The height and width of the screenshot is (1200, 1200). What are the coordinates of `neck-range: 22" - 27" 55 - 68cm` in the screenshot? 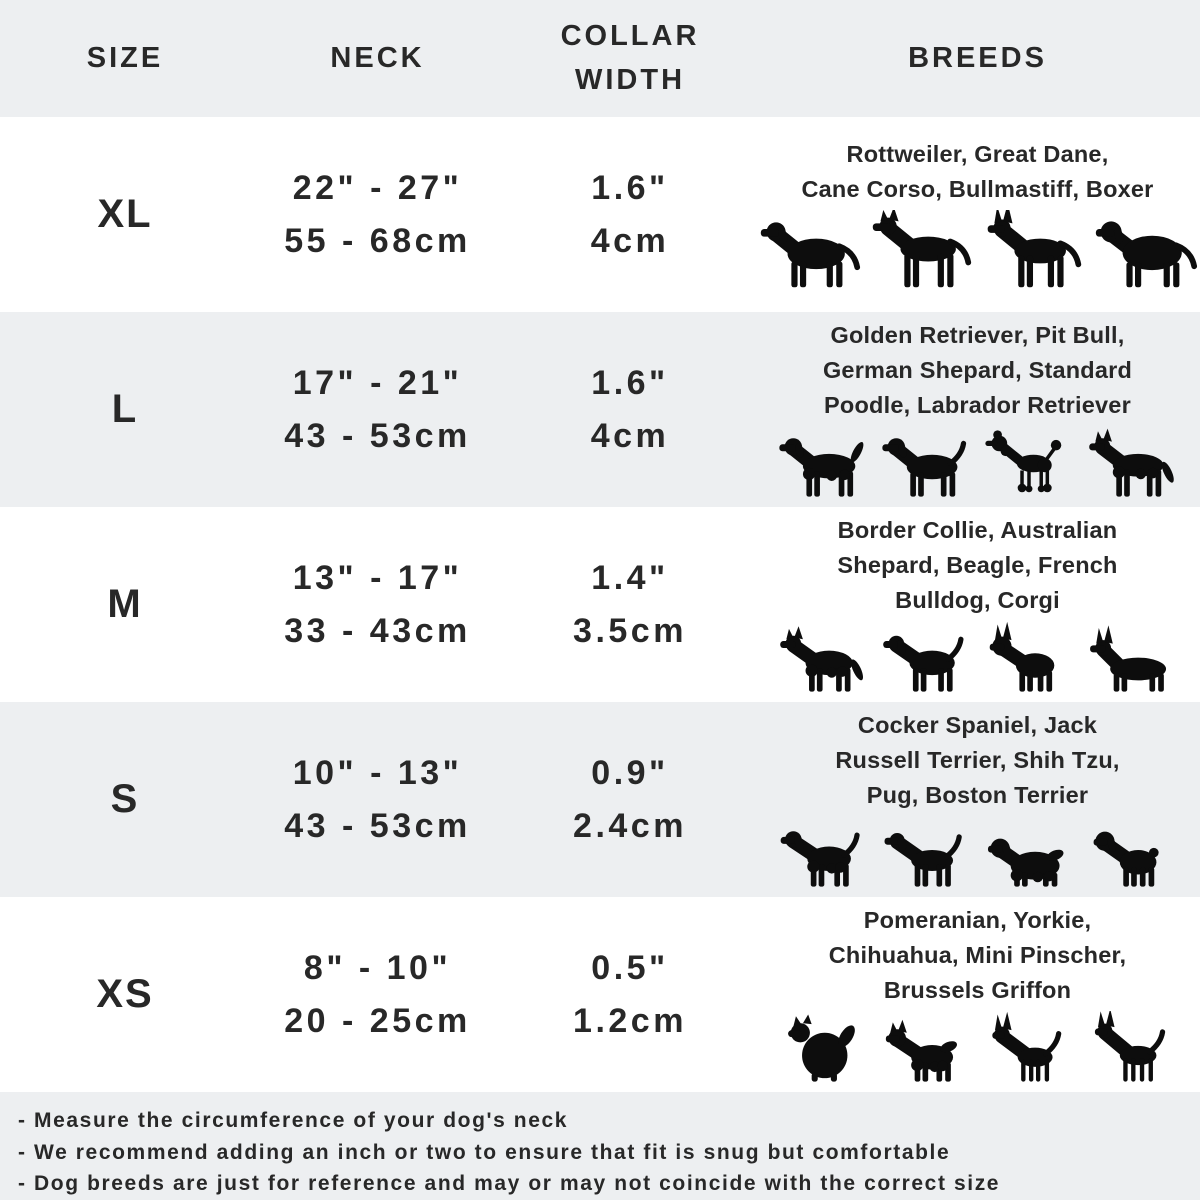 It's located at (377, 214).